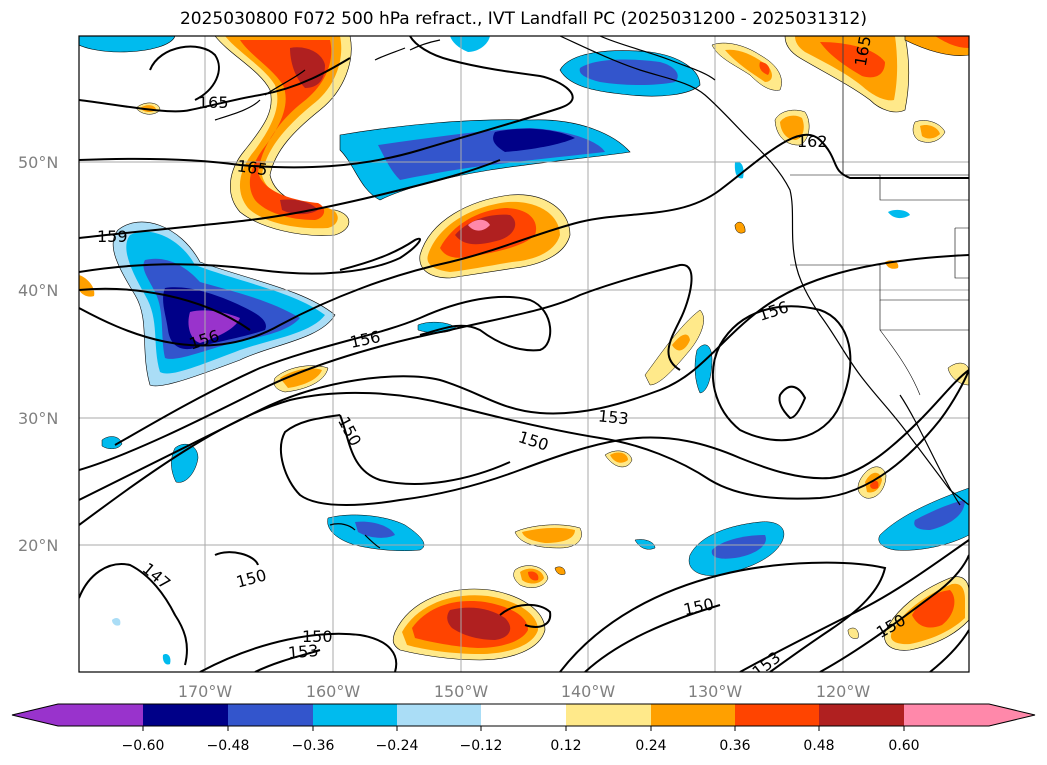  Describe the element at coordinates (812, 141) in the screenshot. I see `contour-label: 162` at that location.